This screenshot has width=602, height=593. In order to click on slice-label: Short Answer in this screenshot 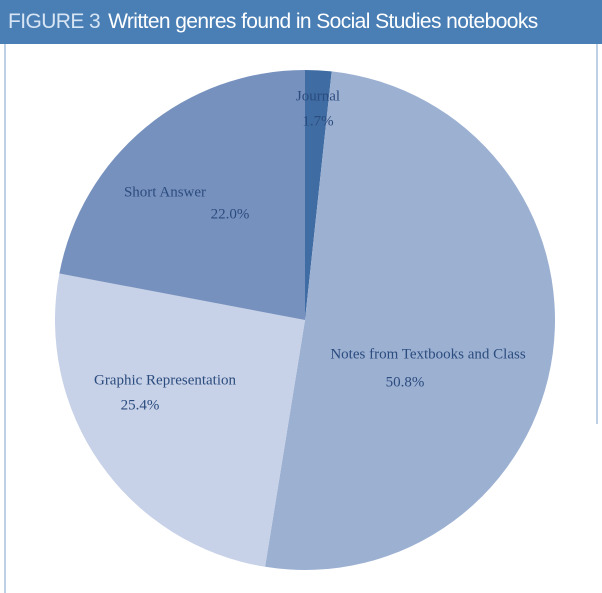, I will do `click(165, 192)`.